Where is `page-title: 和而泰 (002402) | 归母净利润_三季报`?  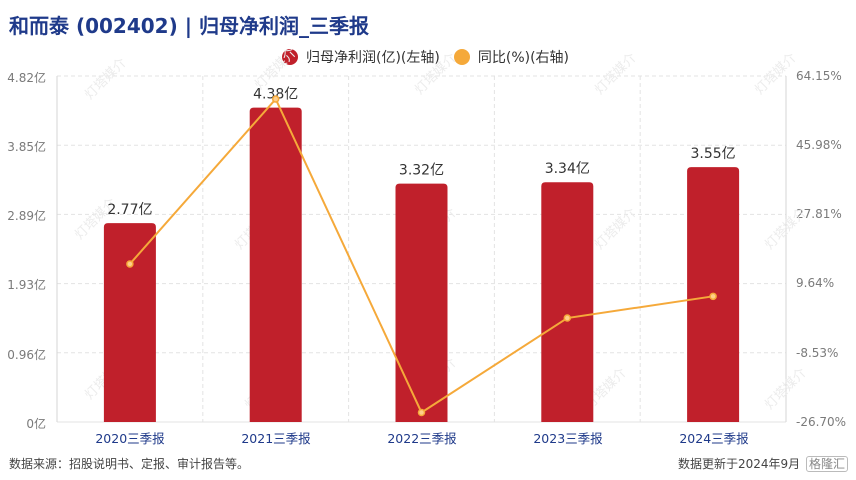 page-title: 和而泰 (002402) | 归母净利润_三季报 is located at coordinates (189, 26).